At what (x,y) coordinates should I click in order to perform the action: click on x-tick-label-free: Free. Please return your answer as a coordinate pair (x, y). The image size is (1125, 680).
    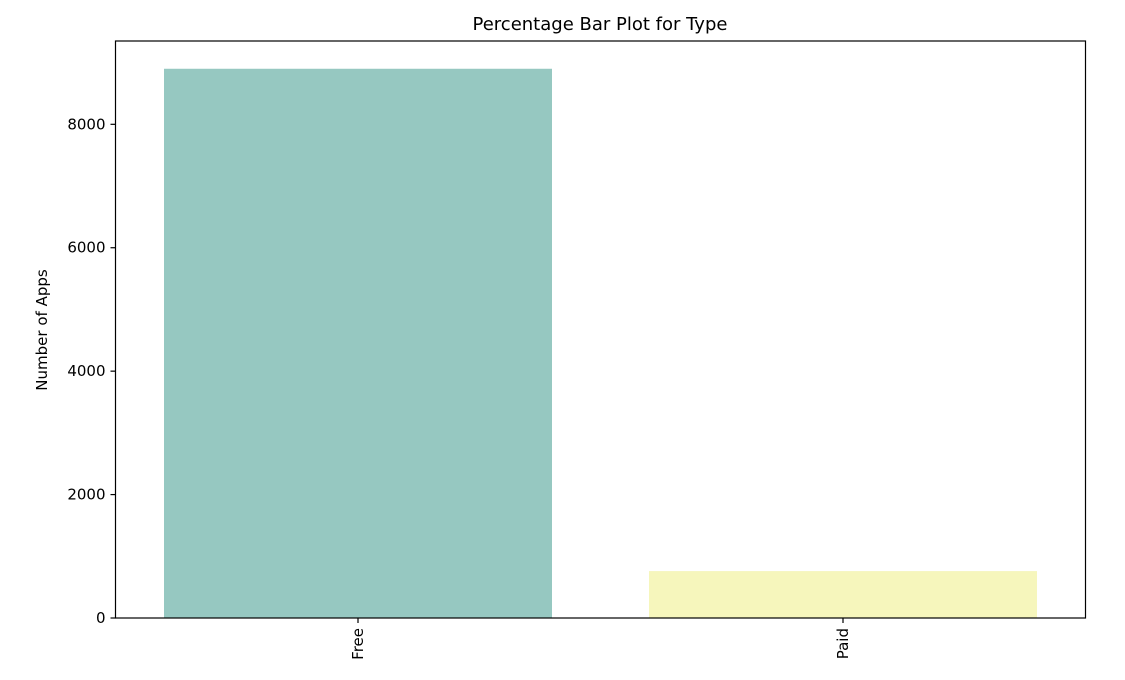
    Looking at the image, I should click on (358, 644).